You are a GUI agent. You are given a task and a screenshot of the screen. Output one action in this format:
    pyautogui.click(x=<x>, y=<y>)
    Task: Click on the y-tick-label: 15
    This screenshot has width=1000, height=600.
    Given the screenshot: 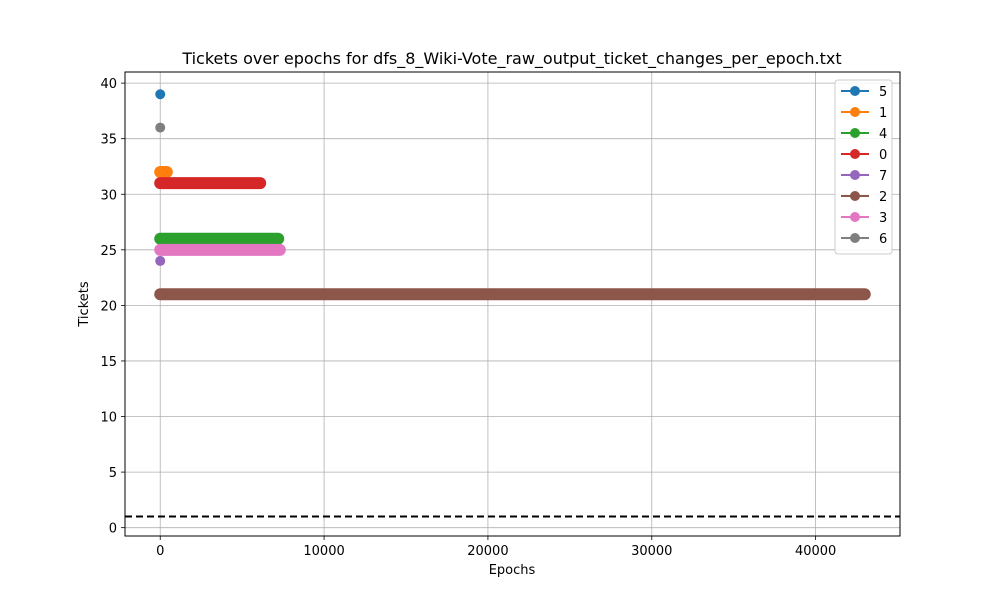 What is the action you would take?
    pyautogui.click(x=108, y=362)
    